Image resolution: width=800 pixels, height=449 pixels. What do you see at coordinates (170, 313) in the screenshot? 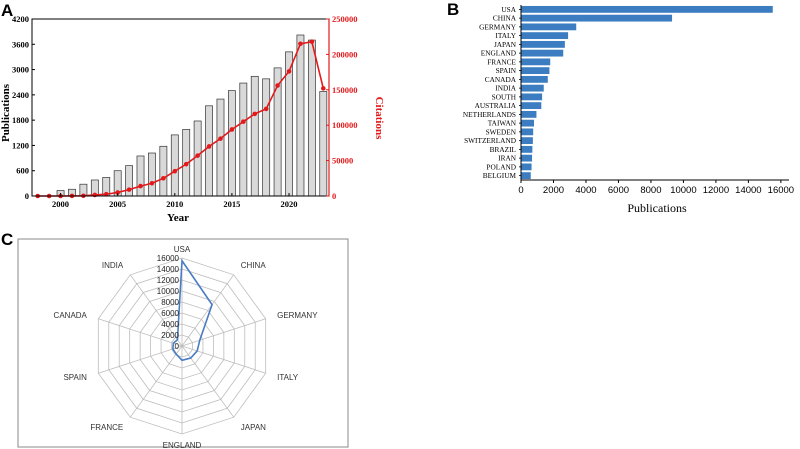
I see `c-radial-tick-label: 6000` at bounding box center [170, 313].